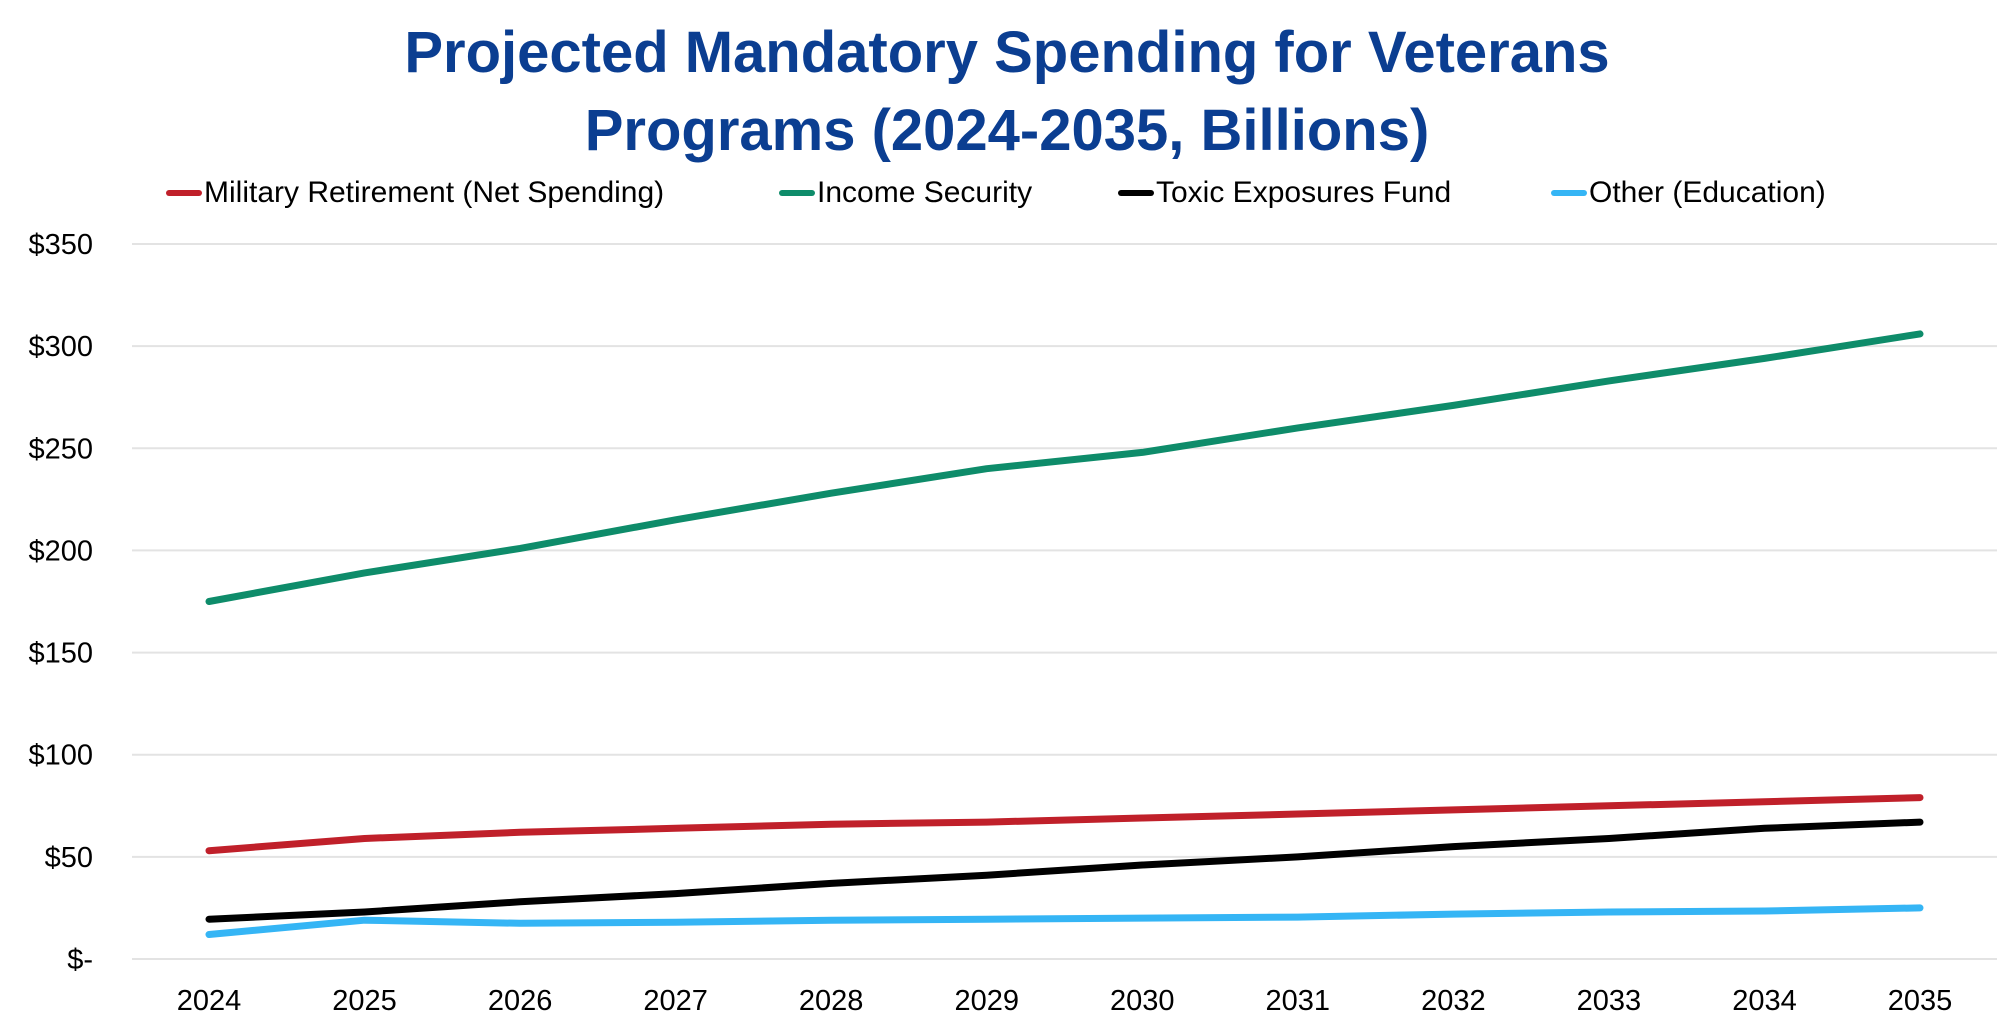 The height and width of the screenshot is (1027, 2014). I want to click on series-line-military-retirement-net-spending, so click(1064, 824).